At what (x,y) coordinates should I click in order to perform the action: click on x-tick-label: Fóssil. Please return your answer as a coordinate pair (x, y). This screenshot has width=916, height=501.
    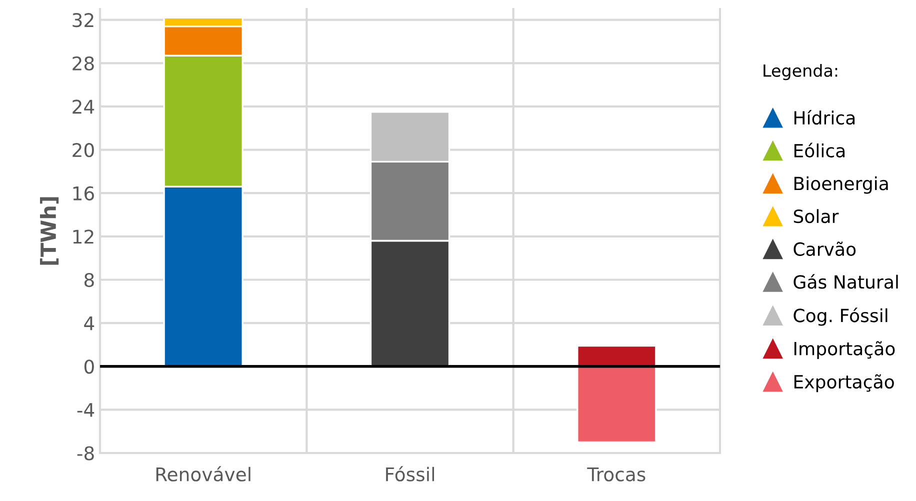
    Looking at the image, I should click on (410, 474).